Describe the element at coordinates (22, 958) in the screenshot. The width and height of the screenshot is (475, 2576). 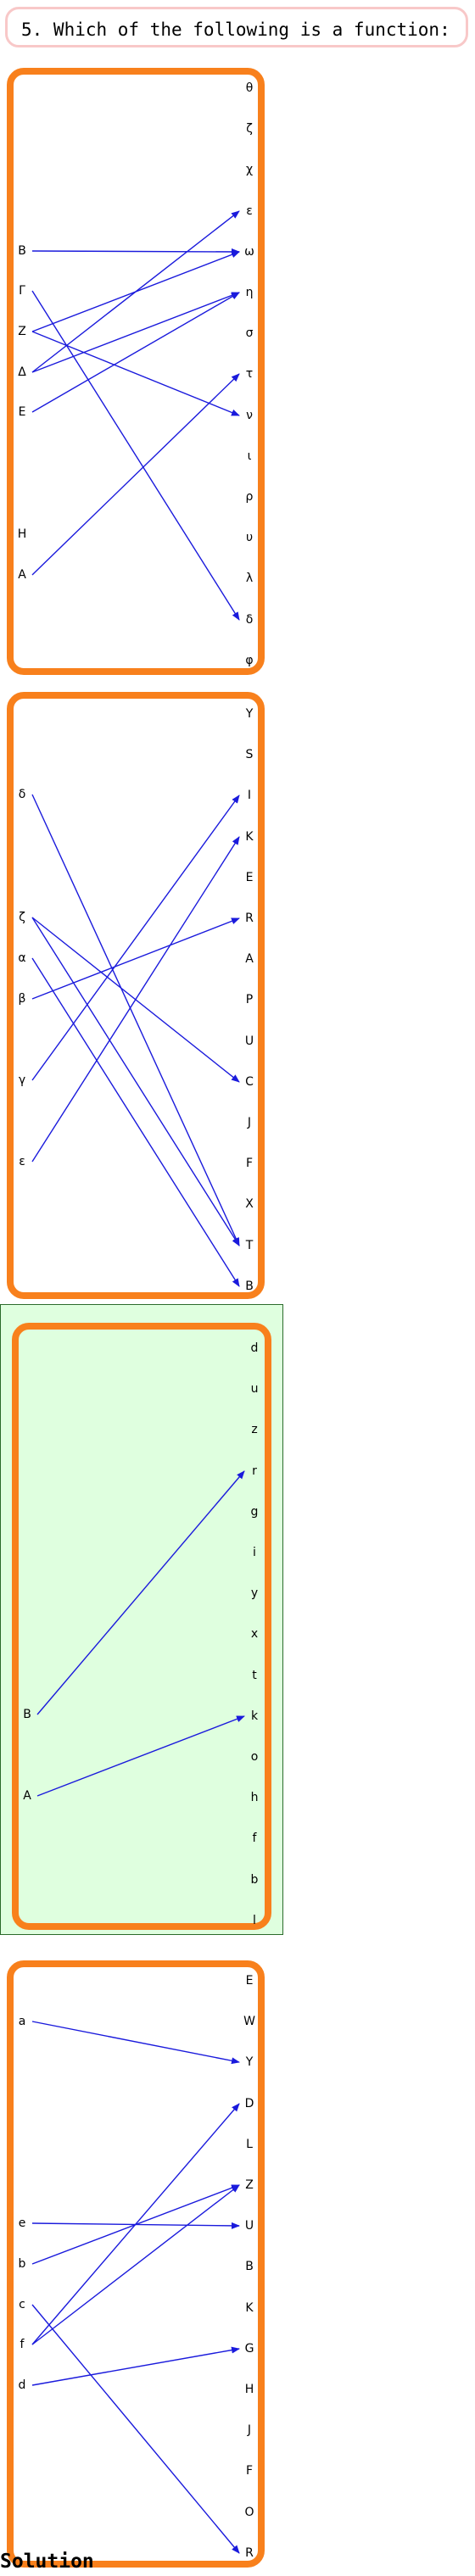
I see `domain-label: α` at that location.